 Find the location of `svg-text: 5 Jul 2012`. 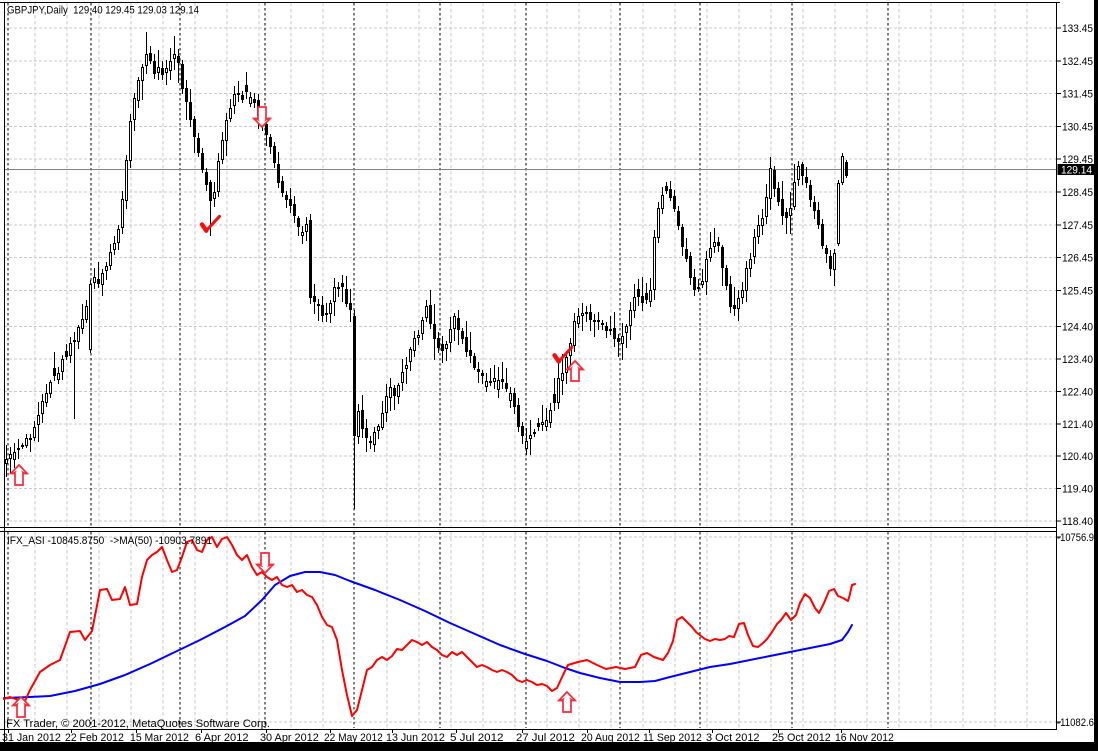

svg-text: 5 Jul 2012 is located at coordinates (477, 738).